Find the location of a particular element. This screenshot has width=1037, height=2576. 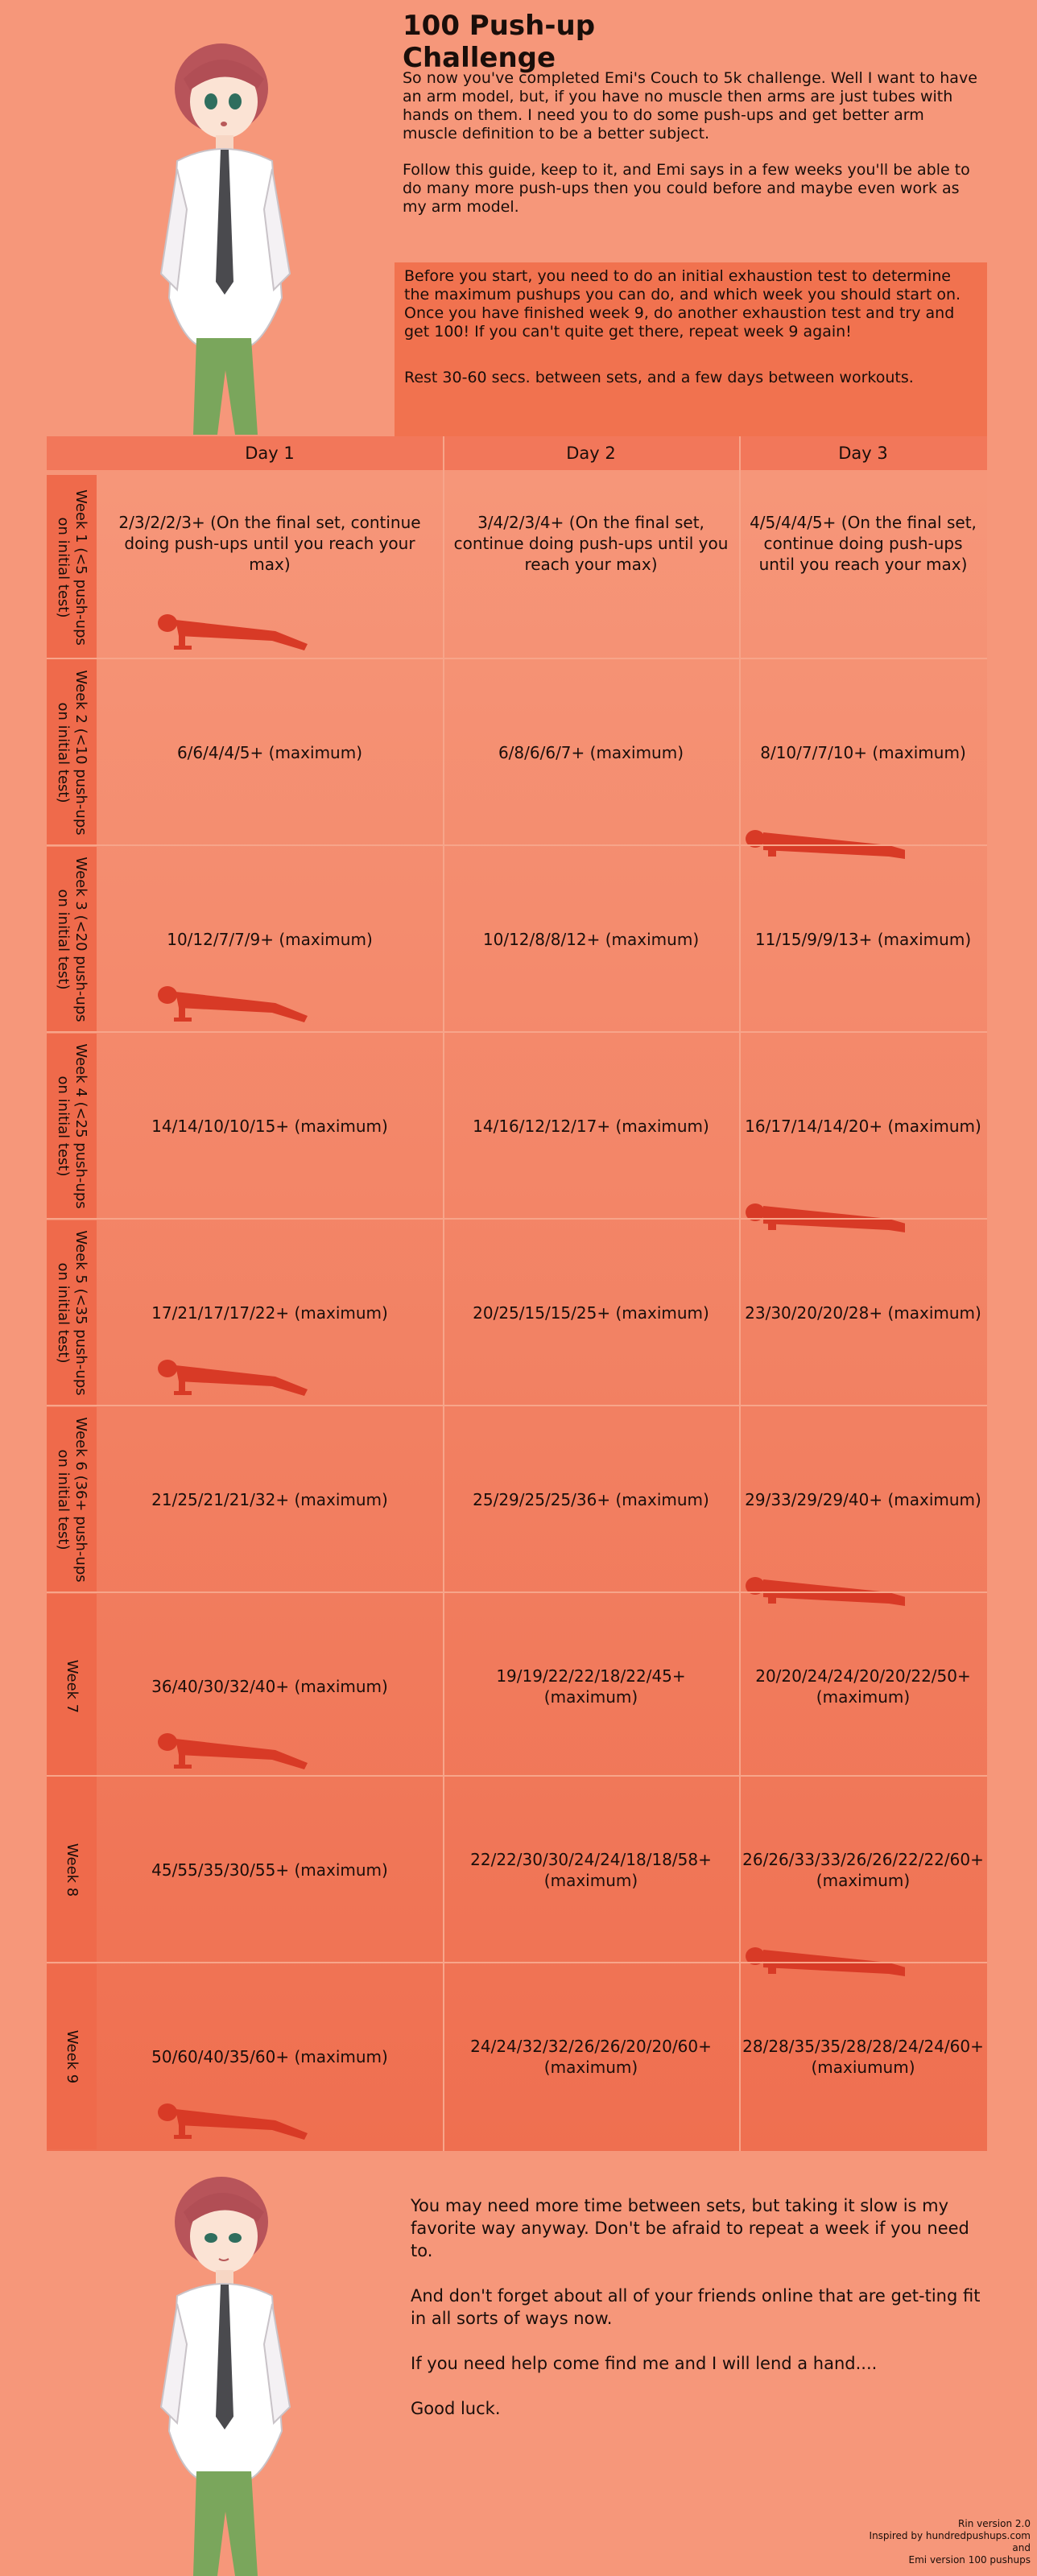

week-label: Week 3 (<20 push-ups on initial test) is located at coordinates (72, 939).